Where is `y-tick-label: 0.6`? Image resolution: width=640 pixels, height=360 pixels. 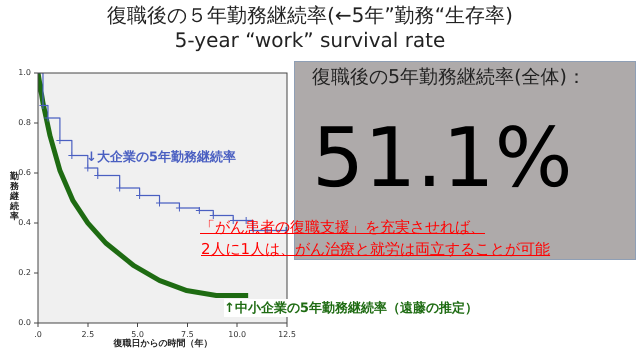 y-tick-label: 0.6 is located at coordinates (24, 173).